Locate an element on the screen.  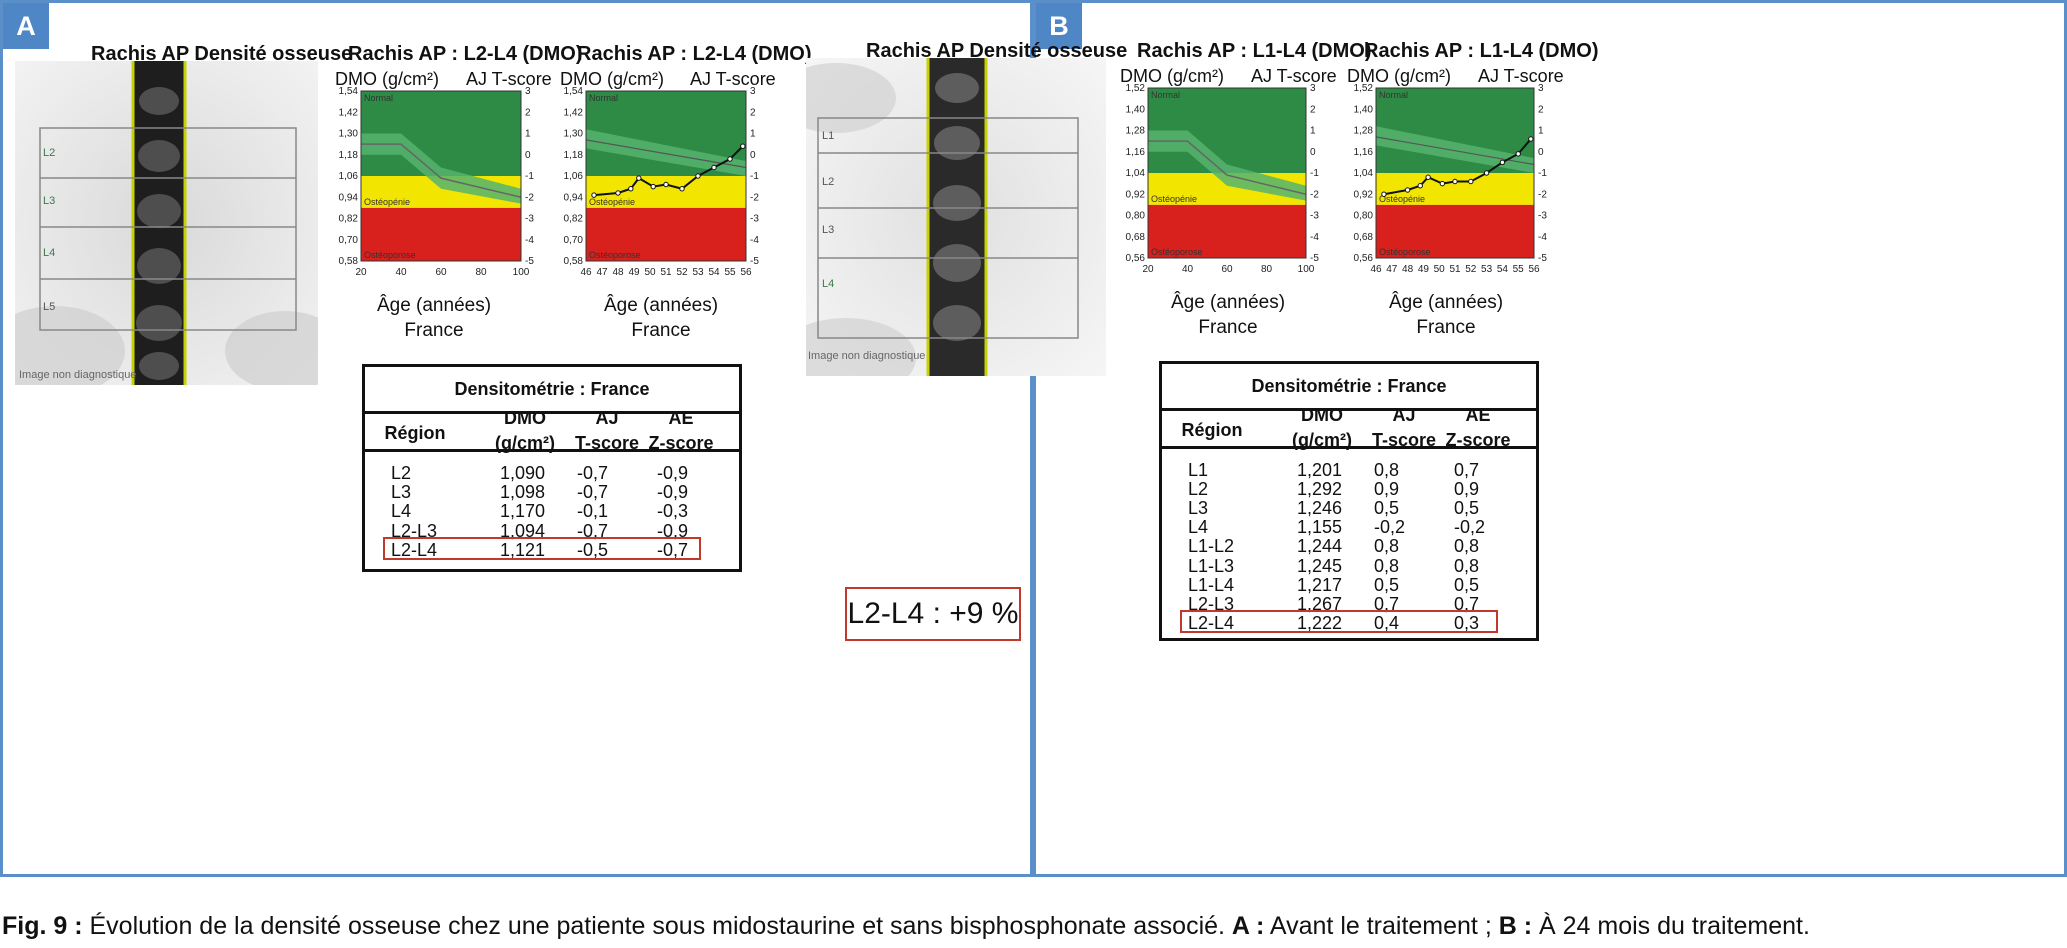
y-left-tick: 1,42 is located at coordinates (574, 112).